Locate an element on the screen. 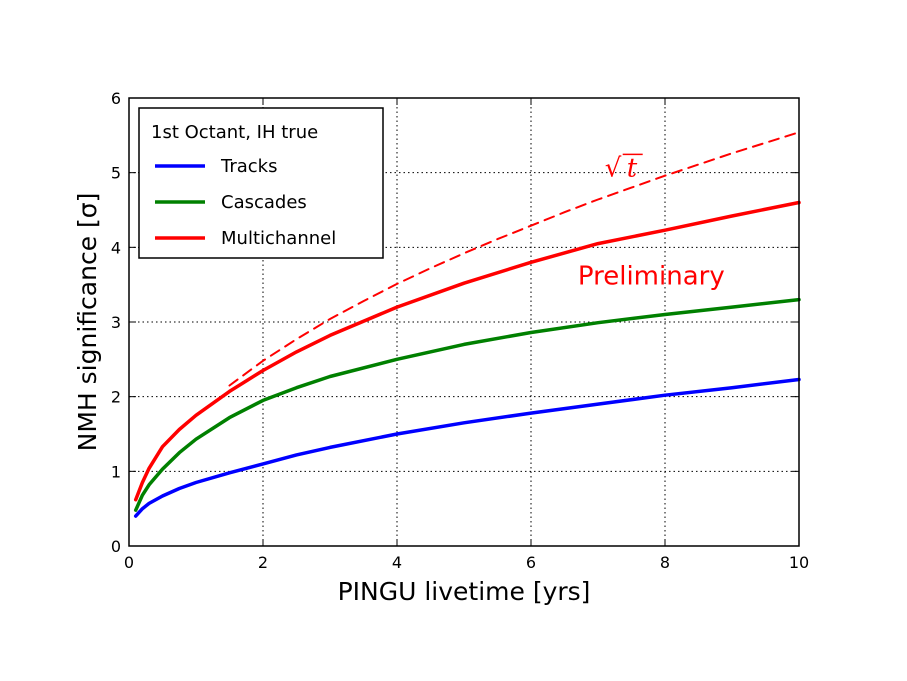 The height and width of the screenshot is (681, 907). y-tick-label: 5 is located at coordinates (116, 173).